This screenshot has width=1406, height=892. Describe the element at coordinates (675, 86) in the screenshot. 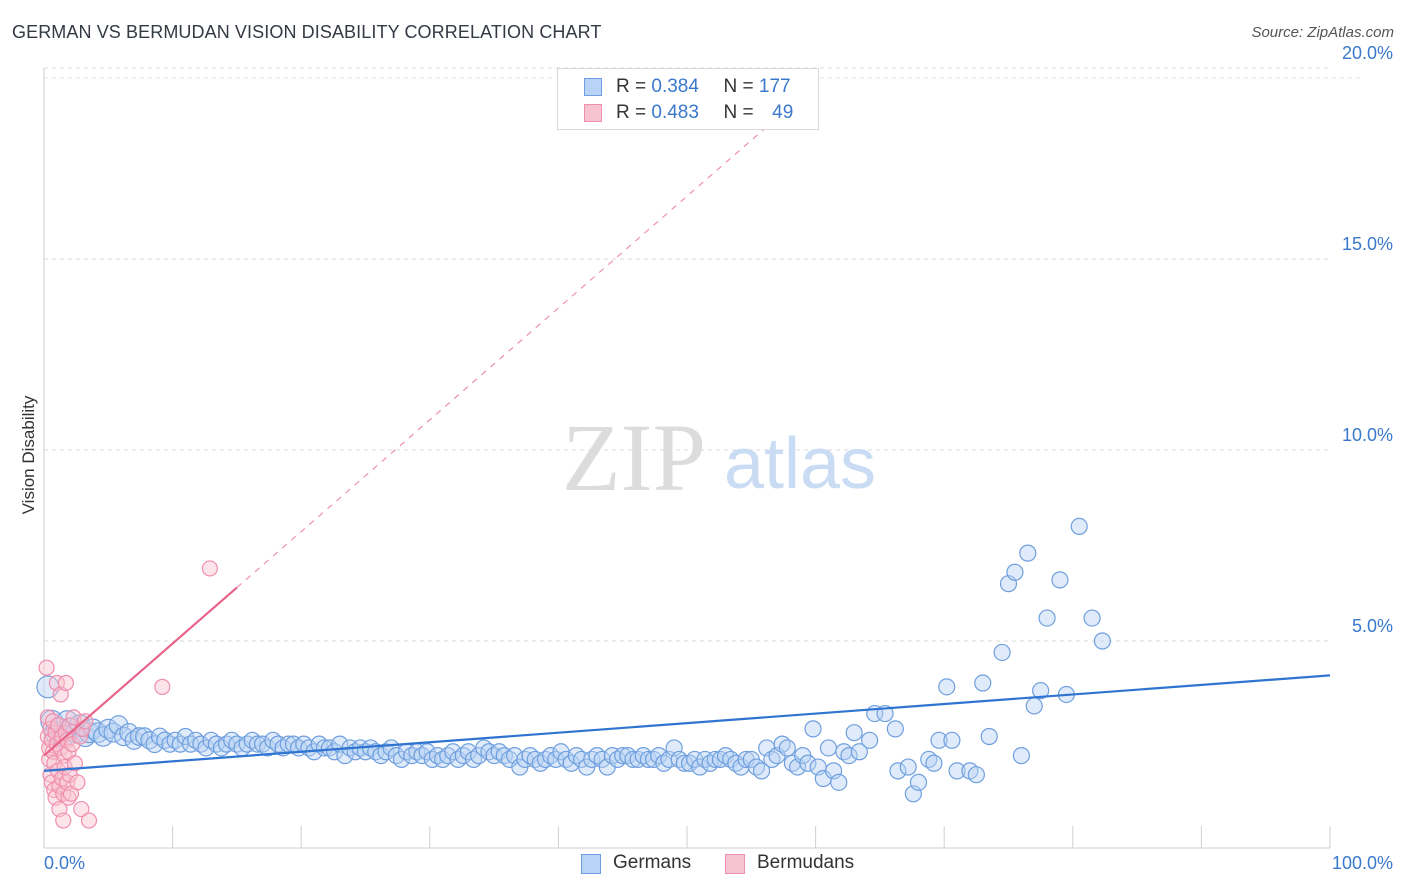

I see `r-value: 0.384` at that location.